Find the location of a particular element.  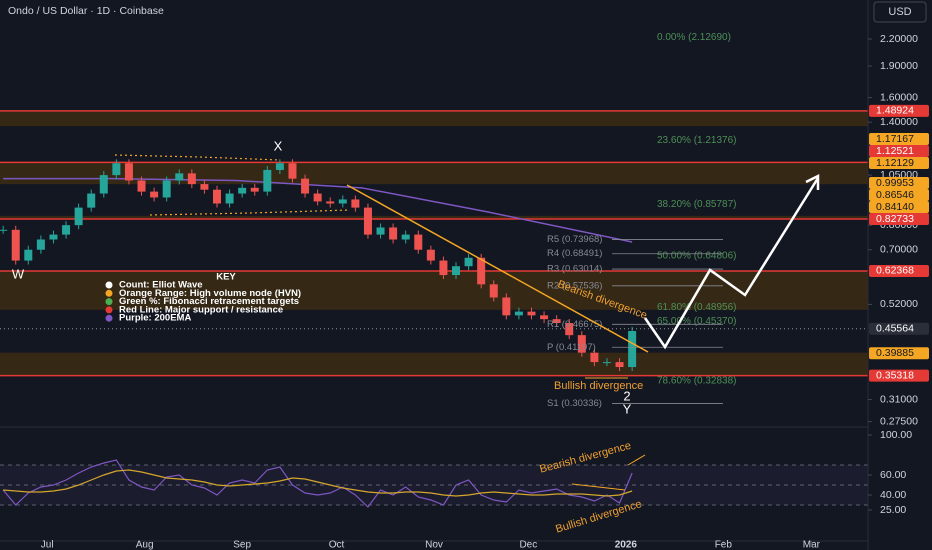

x-tick-label: Oct is located at coordinates (337, 545).